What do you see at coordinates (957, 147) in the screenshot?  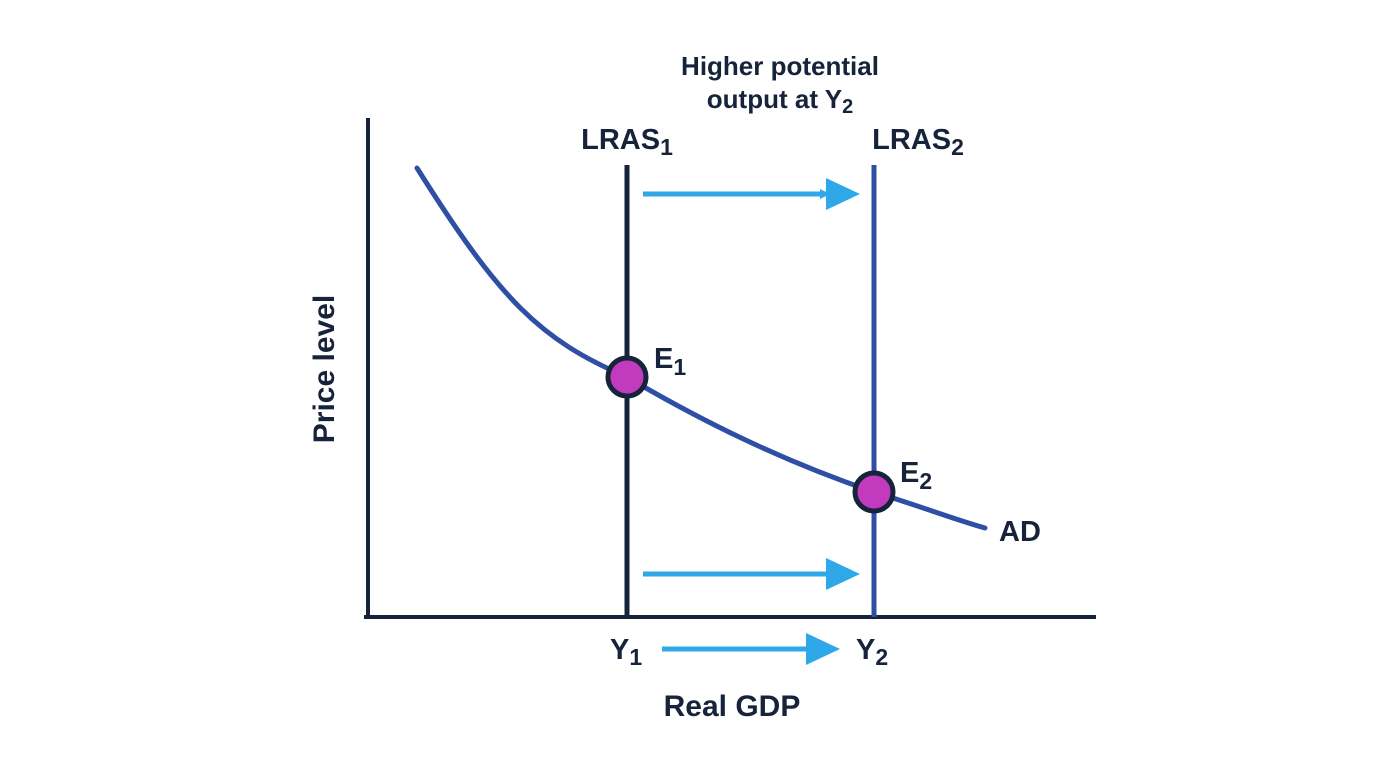 I see `lras2-label-sub: 2` at bounding box center [957, 147].